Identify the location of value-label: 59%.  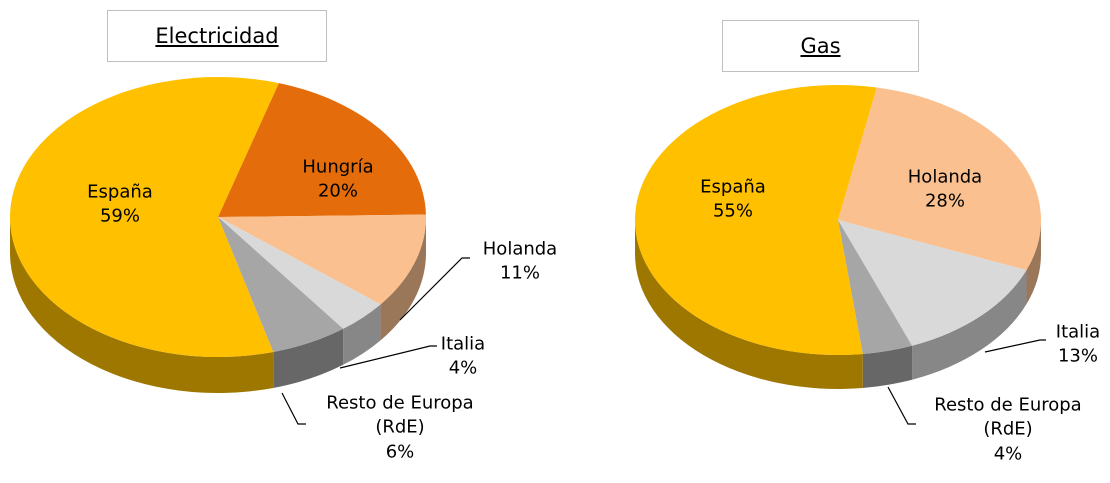
(119, 216).